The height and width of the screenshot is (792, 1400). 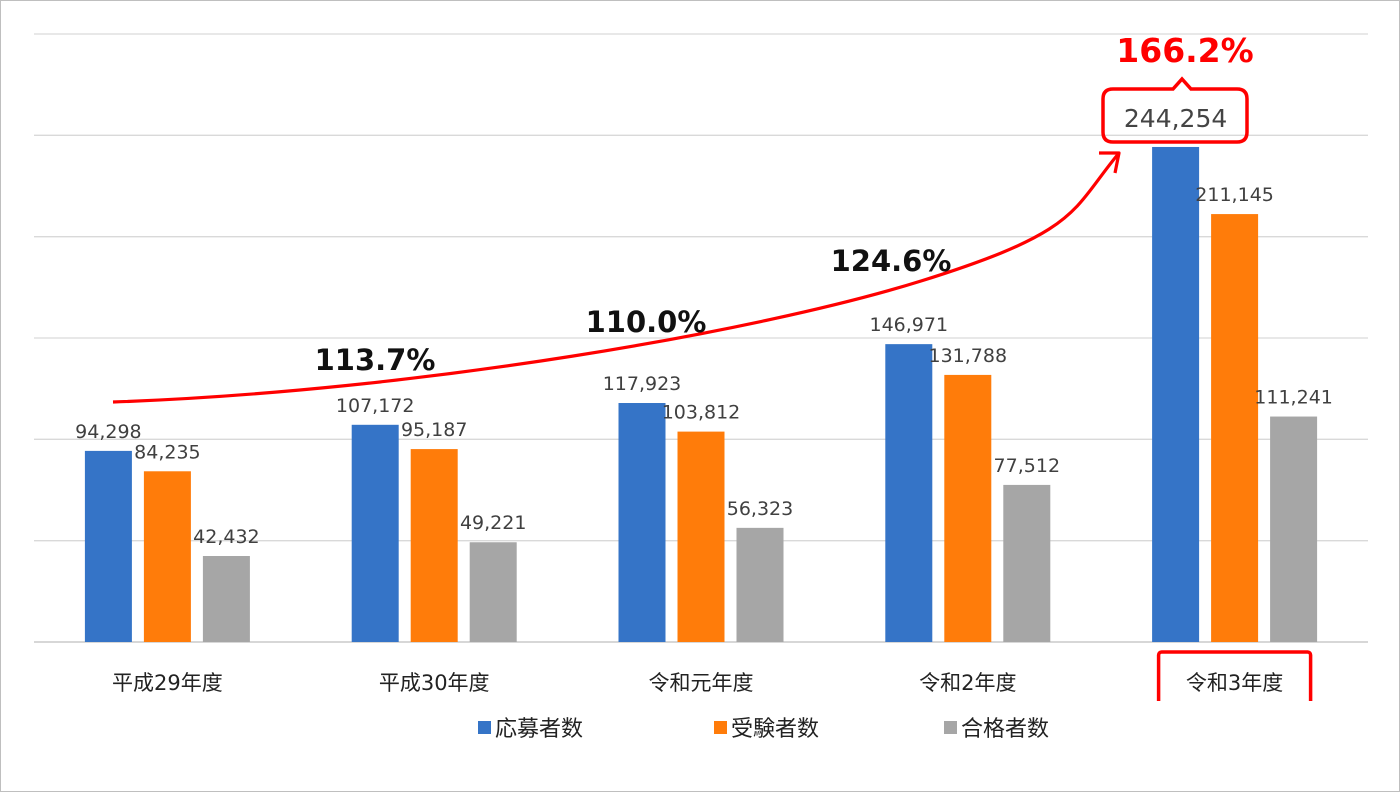 I want to click on legend-item: 応募者数, so click(x=596, y=727).